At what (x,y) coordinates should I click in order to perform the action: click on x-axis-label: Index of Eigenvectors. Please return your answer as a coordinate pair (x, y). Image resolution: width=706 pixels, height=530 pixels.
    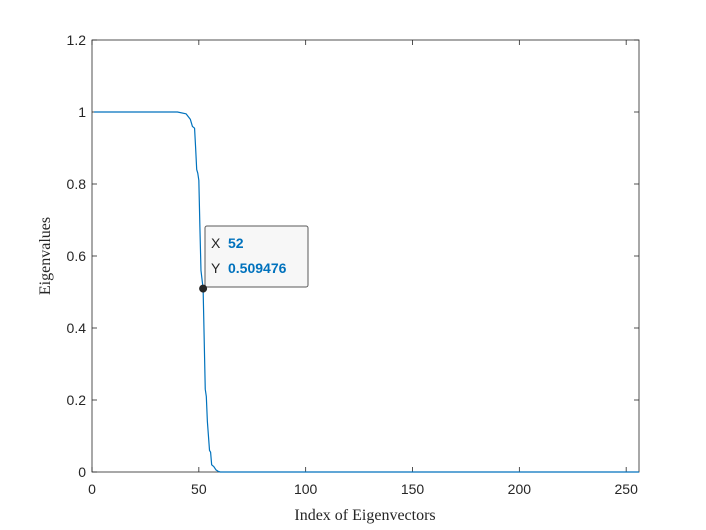
    Looking at the image, I should click on (364, 515).